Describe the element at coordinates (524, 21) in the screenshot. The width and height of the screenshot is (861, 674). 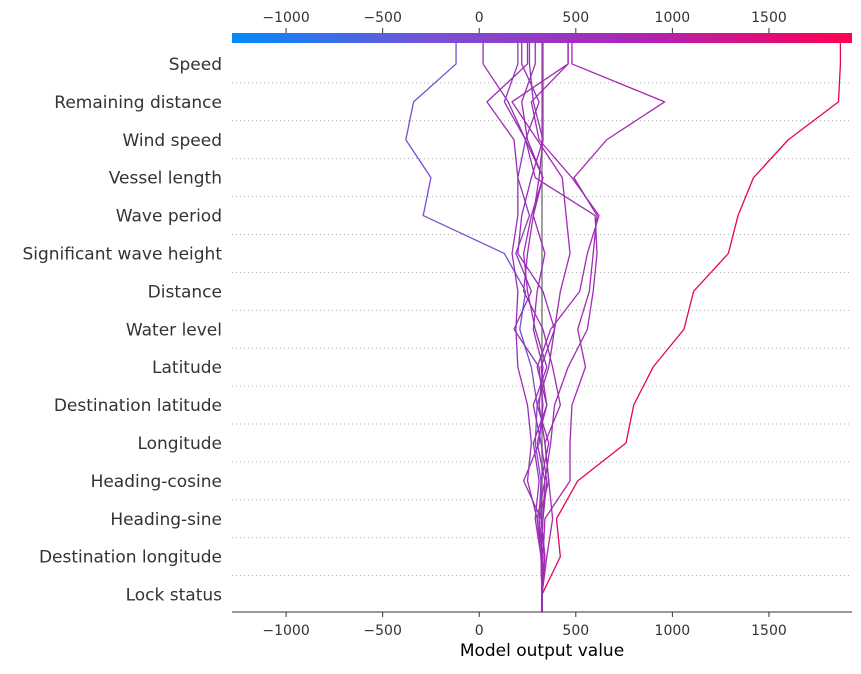
I see `top-axis: −1000 −500 0 500 1000 1500` at that location.